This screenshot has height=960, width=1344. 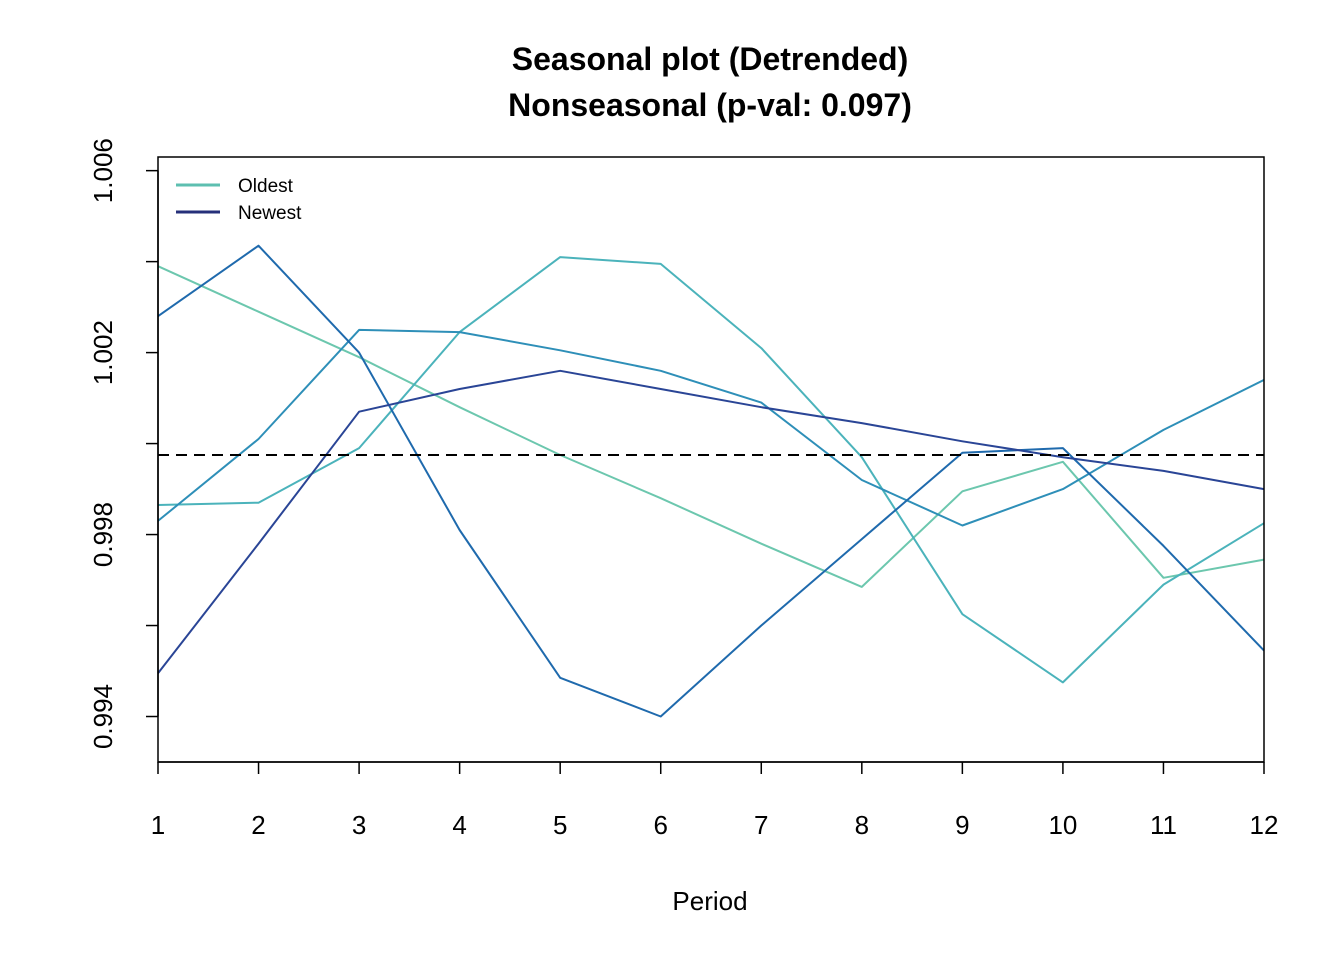 What do you see at coordinates (715, 800) in the screenshot?
I see `x-axis: 1 2 3 4 5 6 7 8 9 10 11 12` at bounding box center [715, 800].